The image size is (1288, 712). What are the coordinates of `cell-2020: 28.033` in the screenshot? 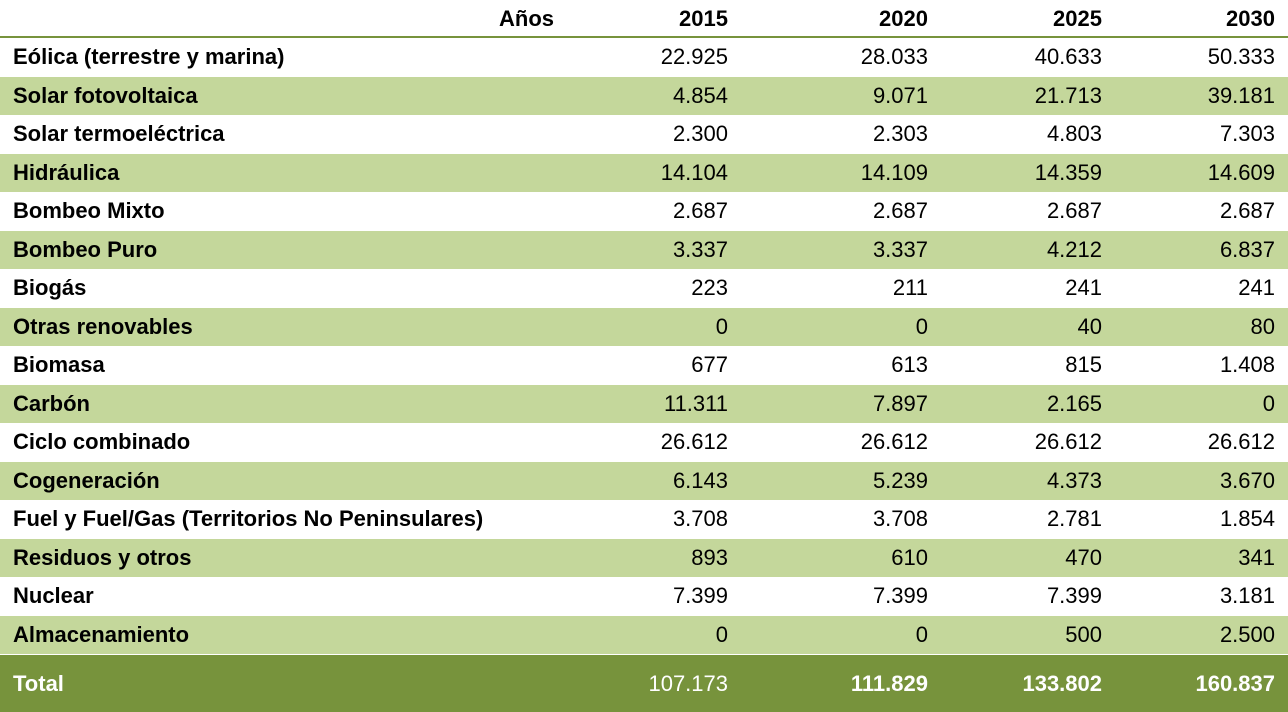 It's located at (894, 56).